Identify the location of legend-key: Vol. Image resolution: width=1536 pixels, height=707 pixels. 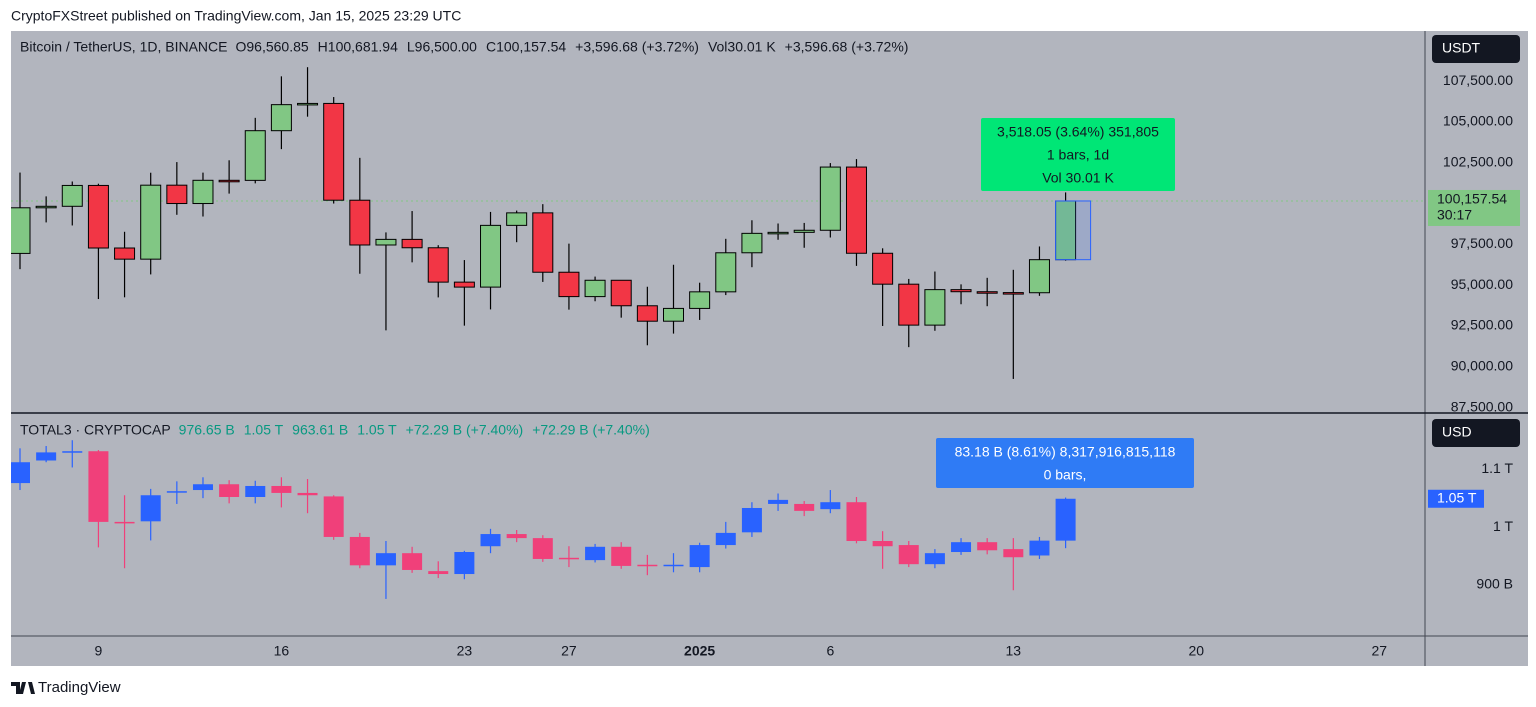
(717, 47).